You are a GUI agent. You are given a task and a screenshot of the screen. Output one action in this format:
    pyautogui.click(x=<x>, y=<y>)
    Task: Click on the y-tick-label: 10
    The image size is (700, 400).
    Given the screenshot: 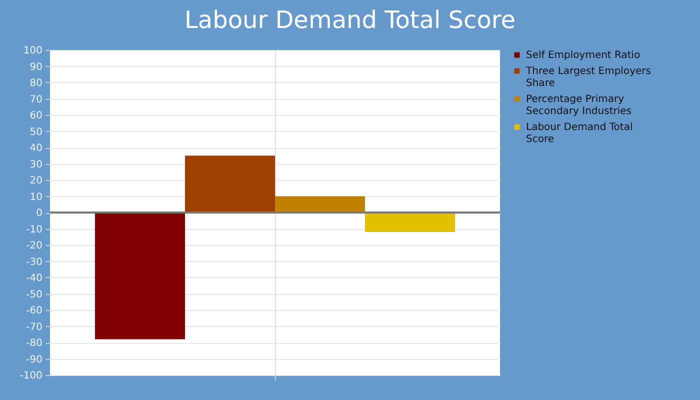 What is the action you would take?
    pyautogui.click(x=36, y=197)
    